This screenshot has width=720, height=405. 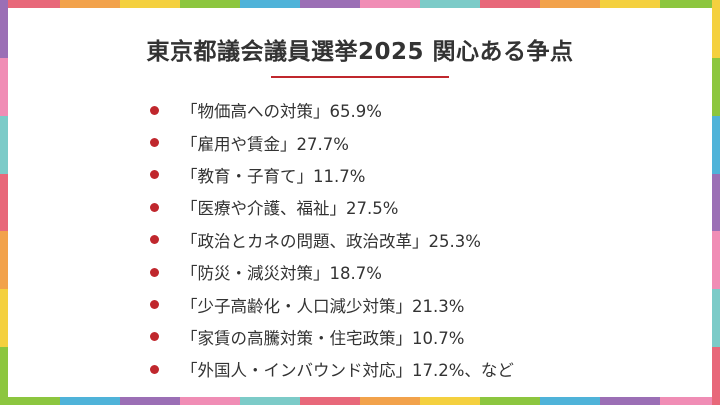 What do you see at coordinates (273, 176) in the screenshot?
I see `list-item-text: 「教育・子育て」11.7%` at bounding box center [273, 176].